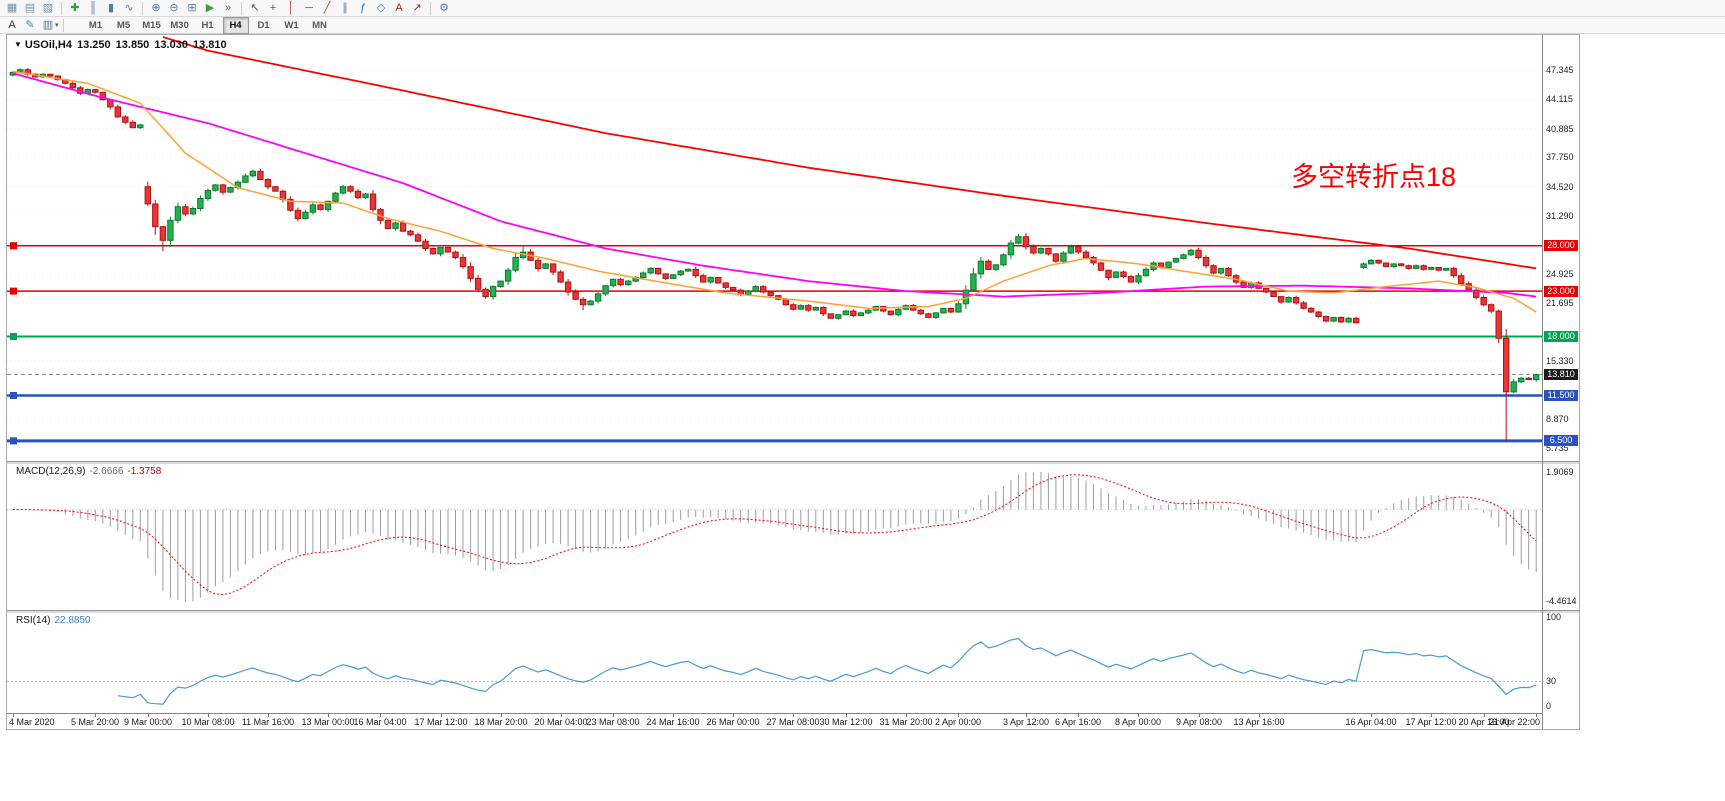 The height and width of the screenshot is (801, 1725). I want to click on chart-annotation-text: 多空转折点18, so click(1374, 177).